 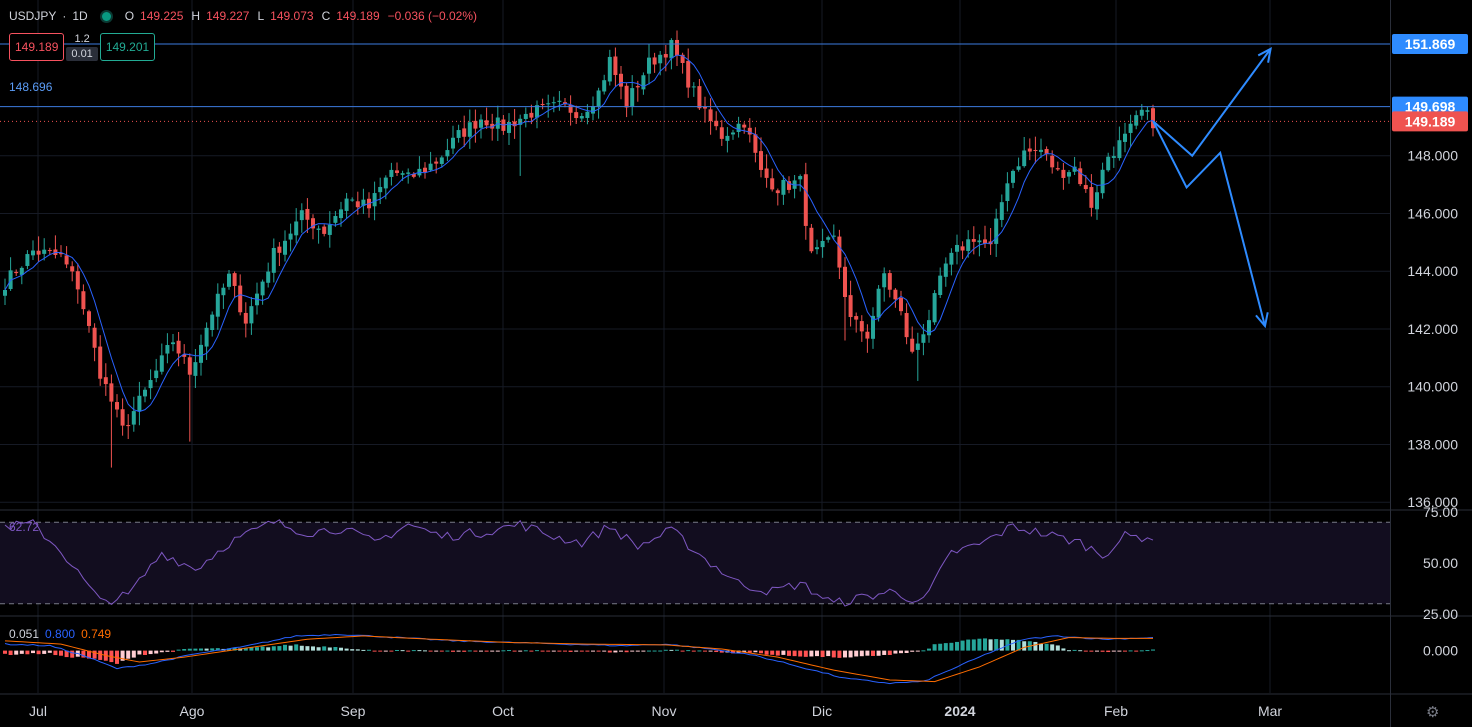 I want to click on high-value: 149.227, so click(x=228, y=16).